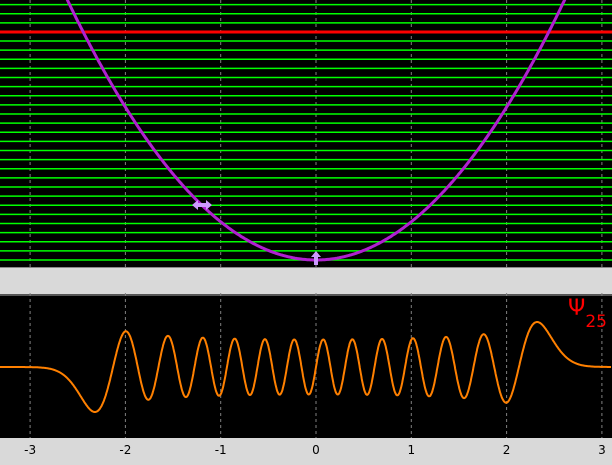 Image resolution: width=612 pixels, height=465 pixels. I want to click on x-tick-label: -3, so click(30, 450).